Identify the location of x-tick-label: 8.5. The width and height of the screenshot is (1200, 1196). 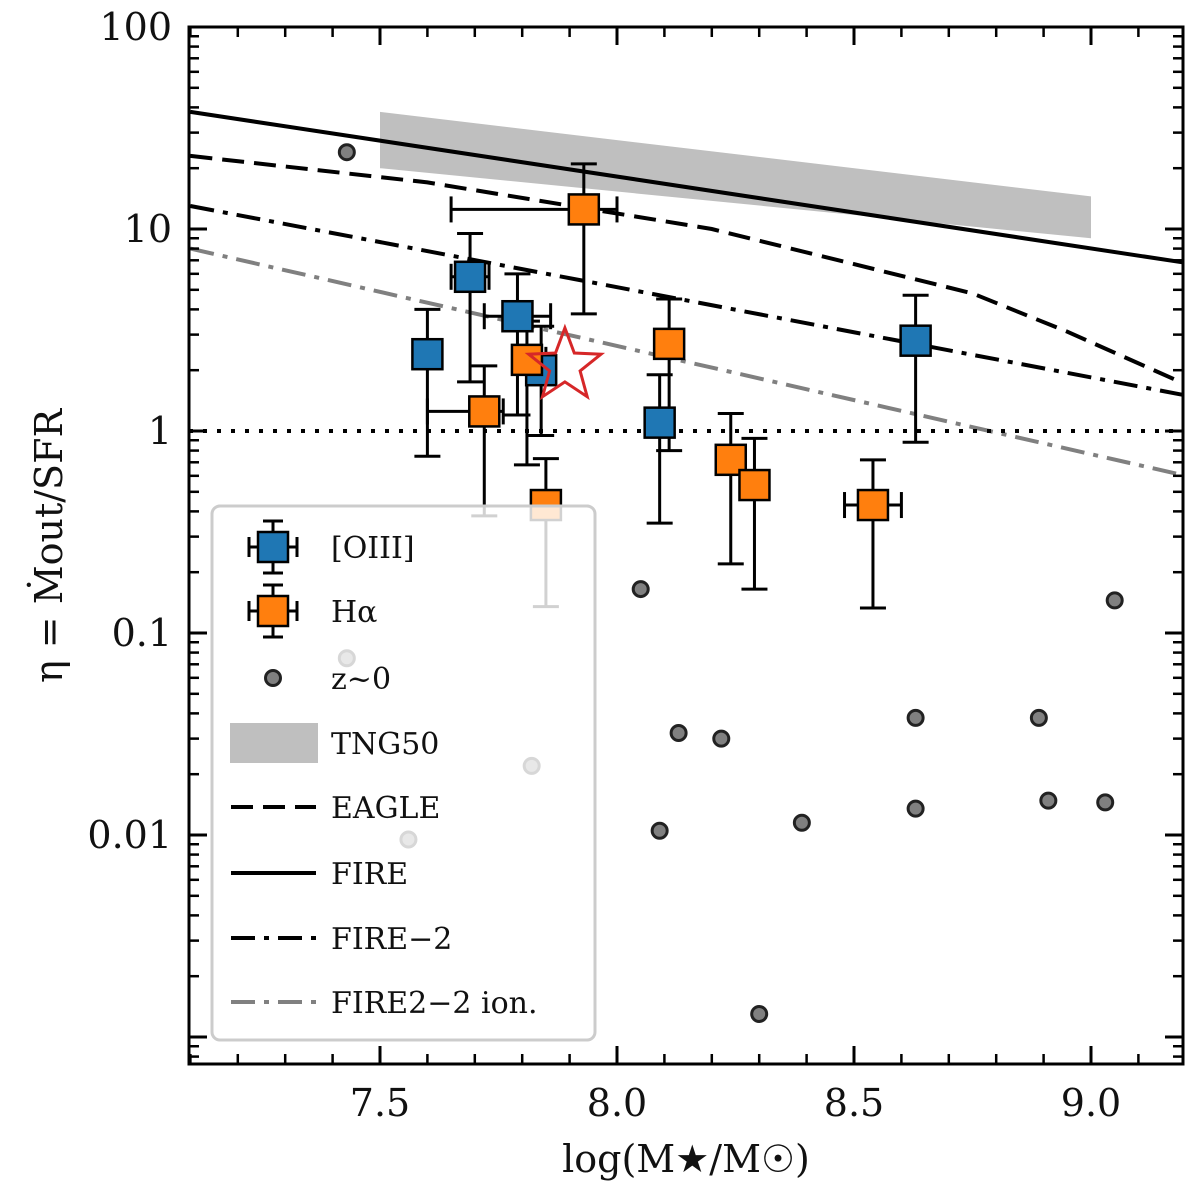
(854, 1103).